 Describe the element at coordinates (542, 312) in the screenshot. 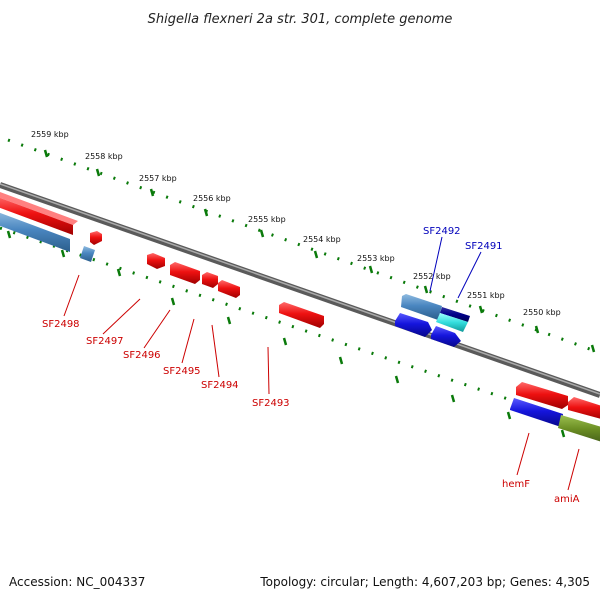

I see `scale-label: 2550 kbp` at that location.